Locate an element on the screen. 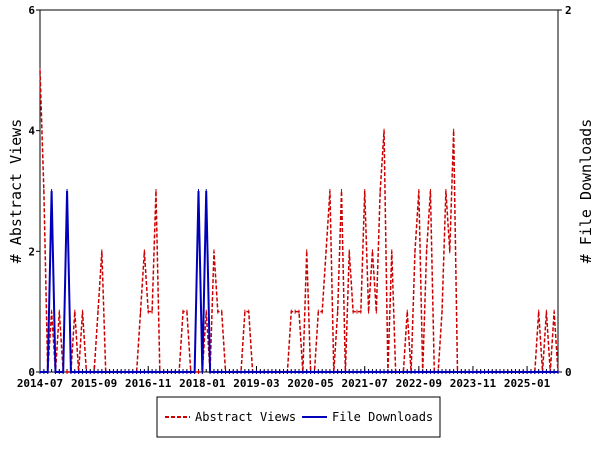 The width and height of the screenshot is (600, 450). legend-label-file-downloads: File Downloads is located at coordinates (382, 417).